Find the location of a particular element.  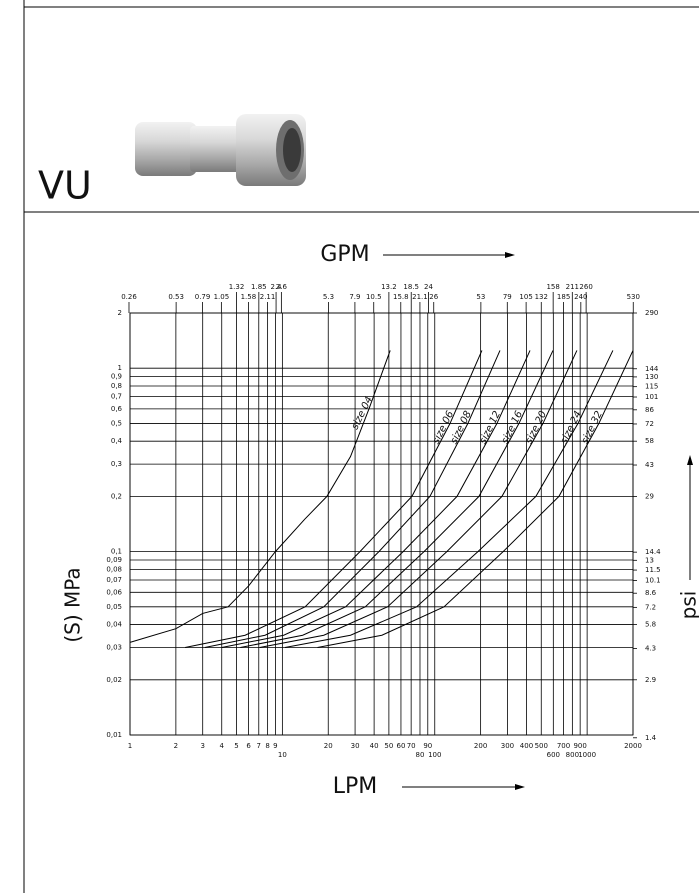

x2-tick-label: 105 is located at coordinates (525, 297).